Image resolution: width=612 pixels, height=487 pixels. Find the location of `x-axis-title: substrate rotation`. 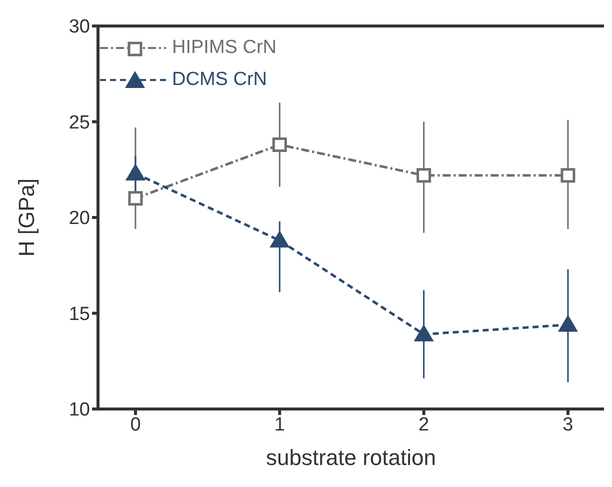

x-axis-title: substrate rotation is located at coordinates (351, 457).